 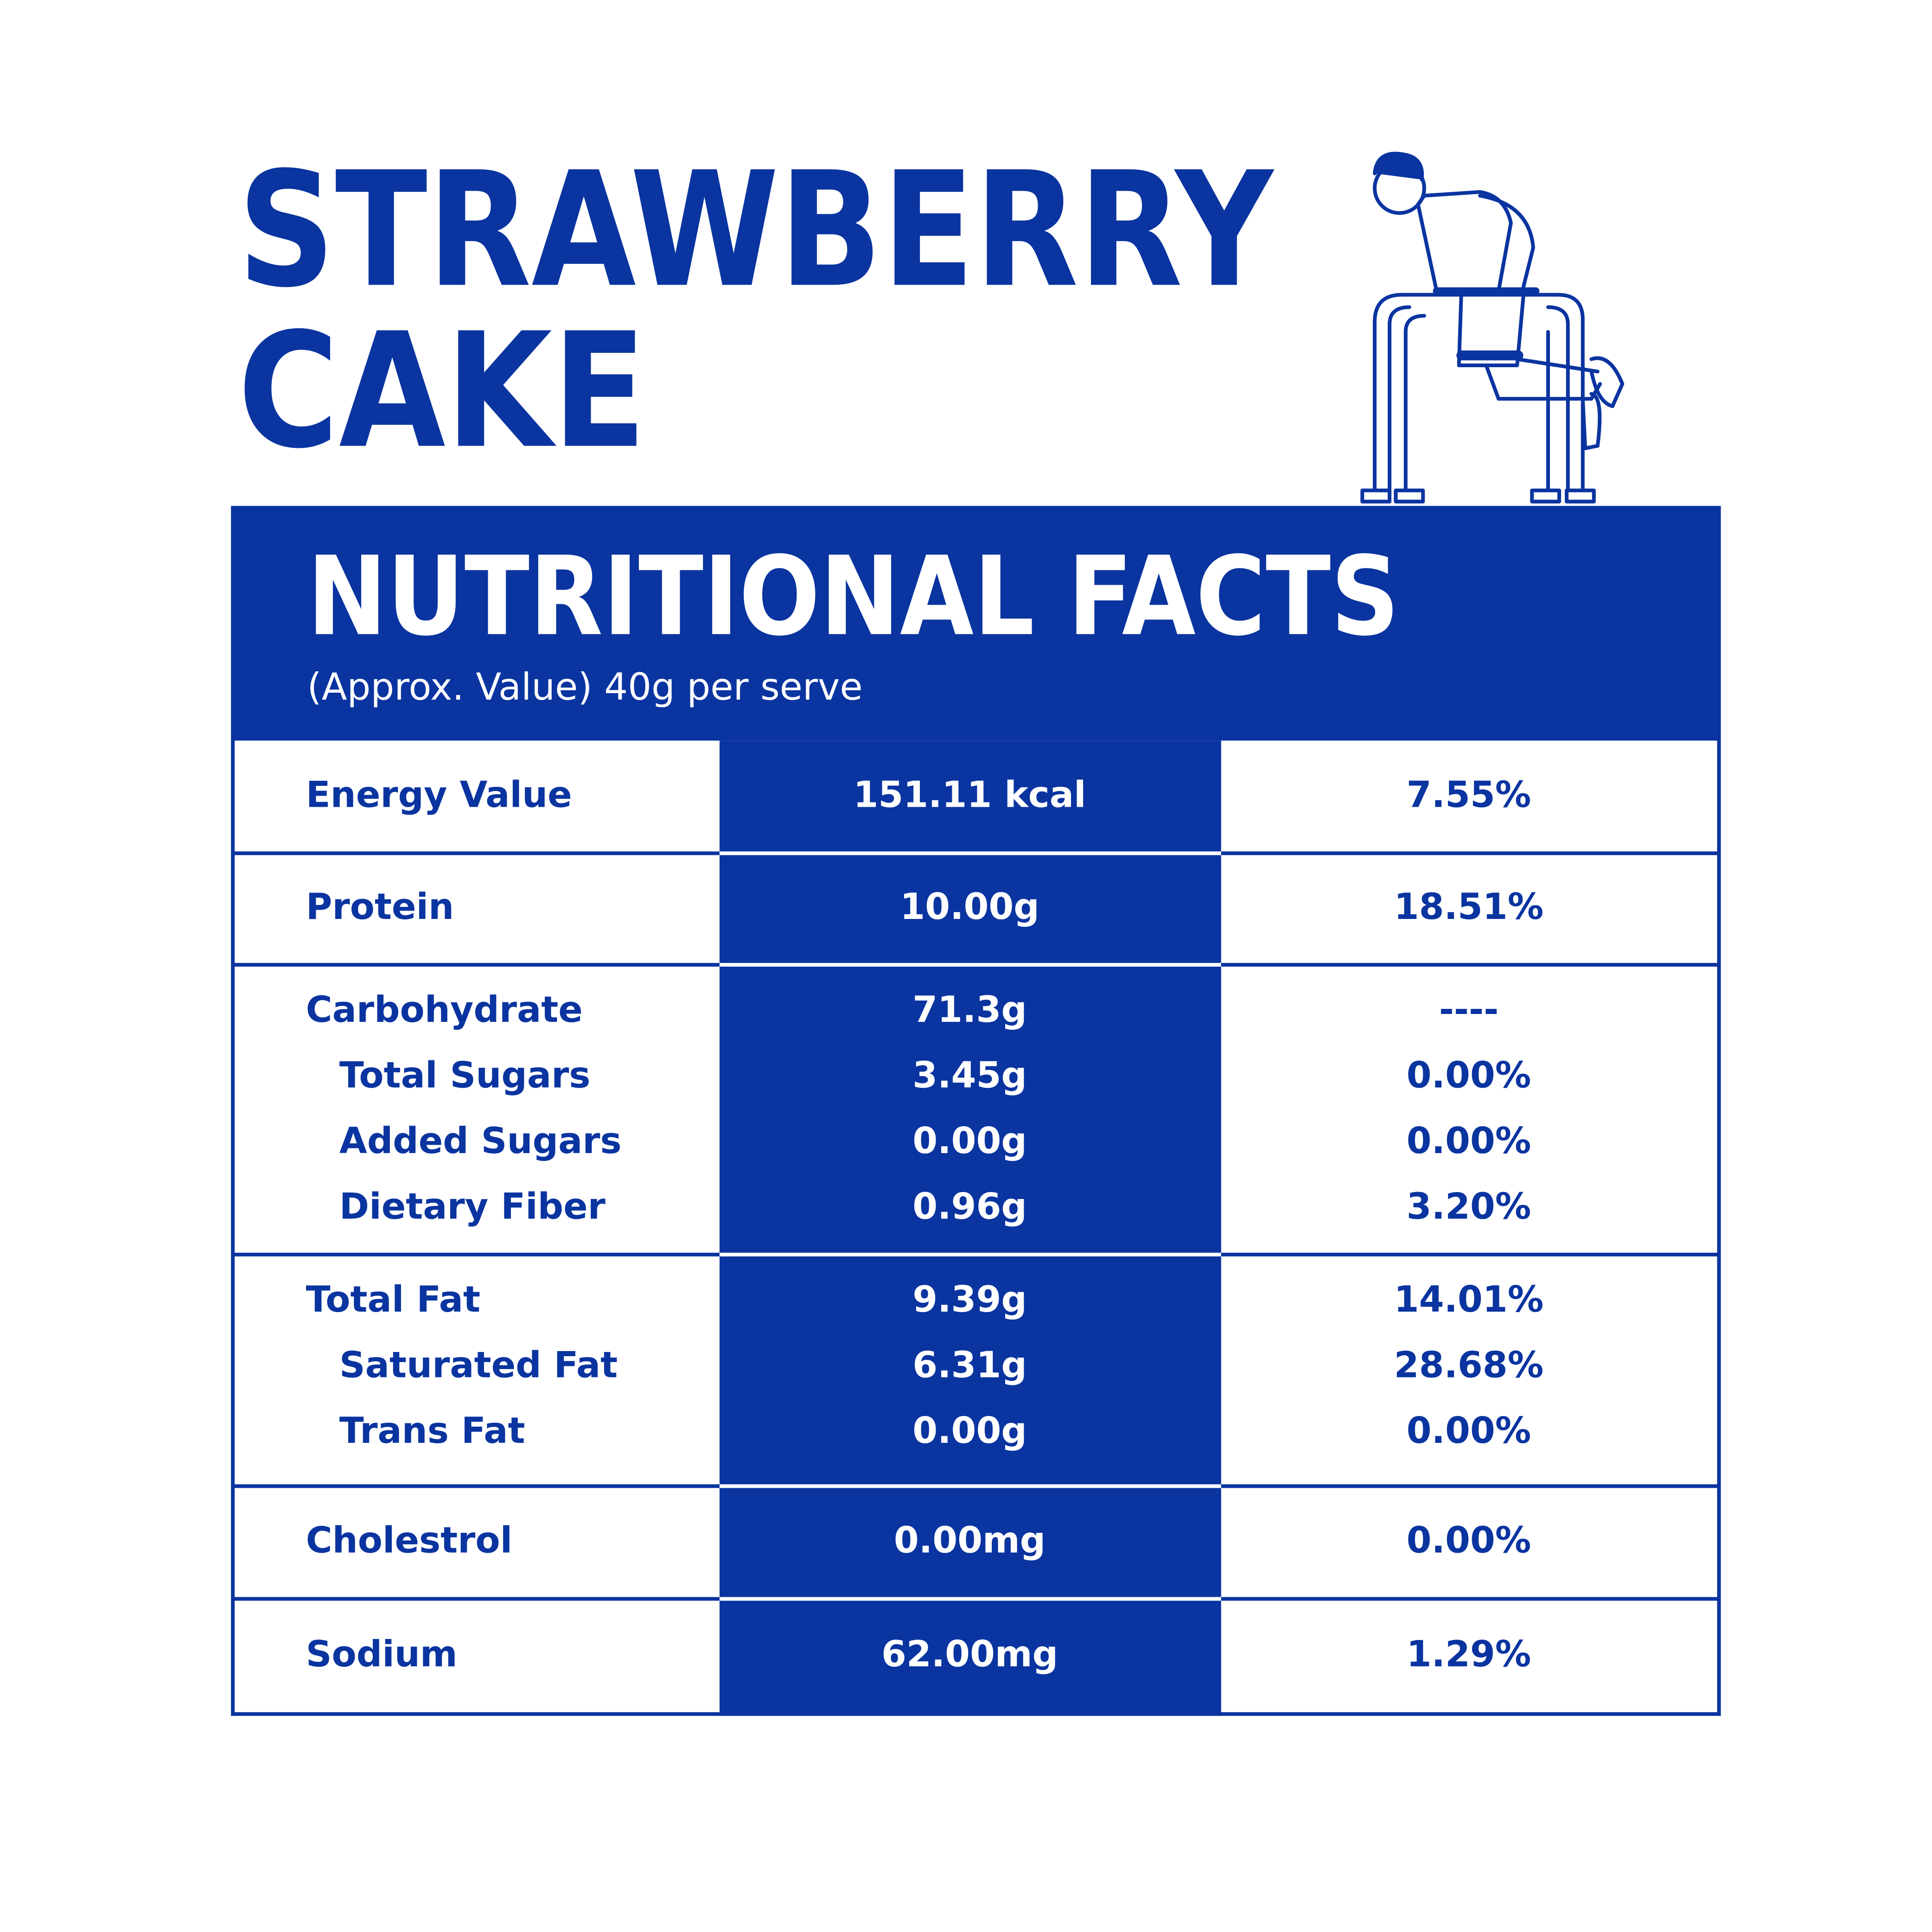 I want to click on table-header, so click(x=976, y=625).